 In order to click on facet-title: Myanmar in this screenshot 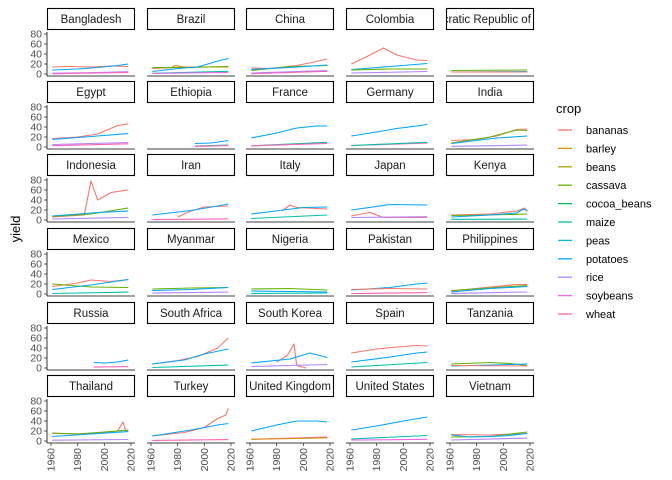, I will do `click(191, 240)`.